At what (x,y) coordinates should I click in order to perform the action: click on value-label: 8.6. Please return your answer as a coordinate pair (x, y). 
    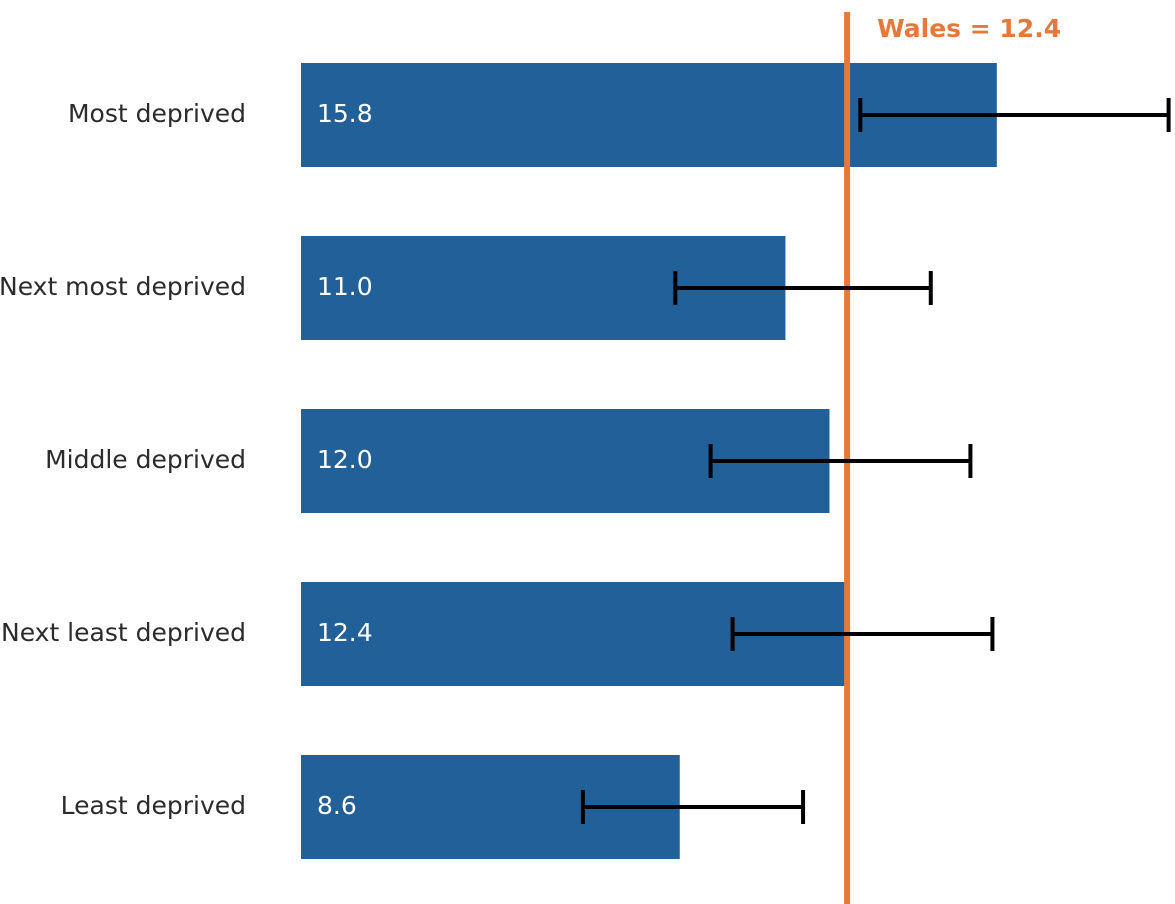
    Looking at the image, I should click on (337, 805).